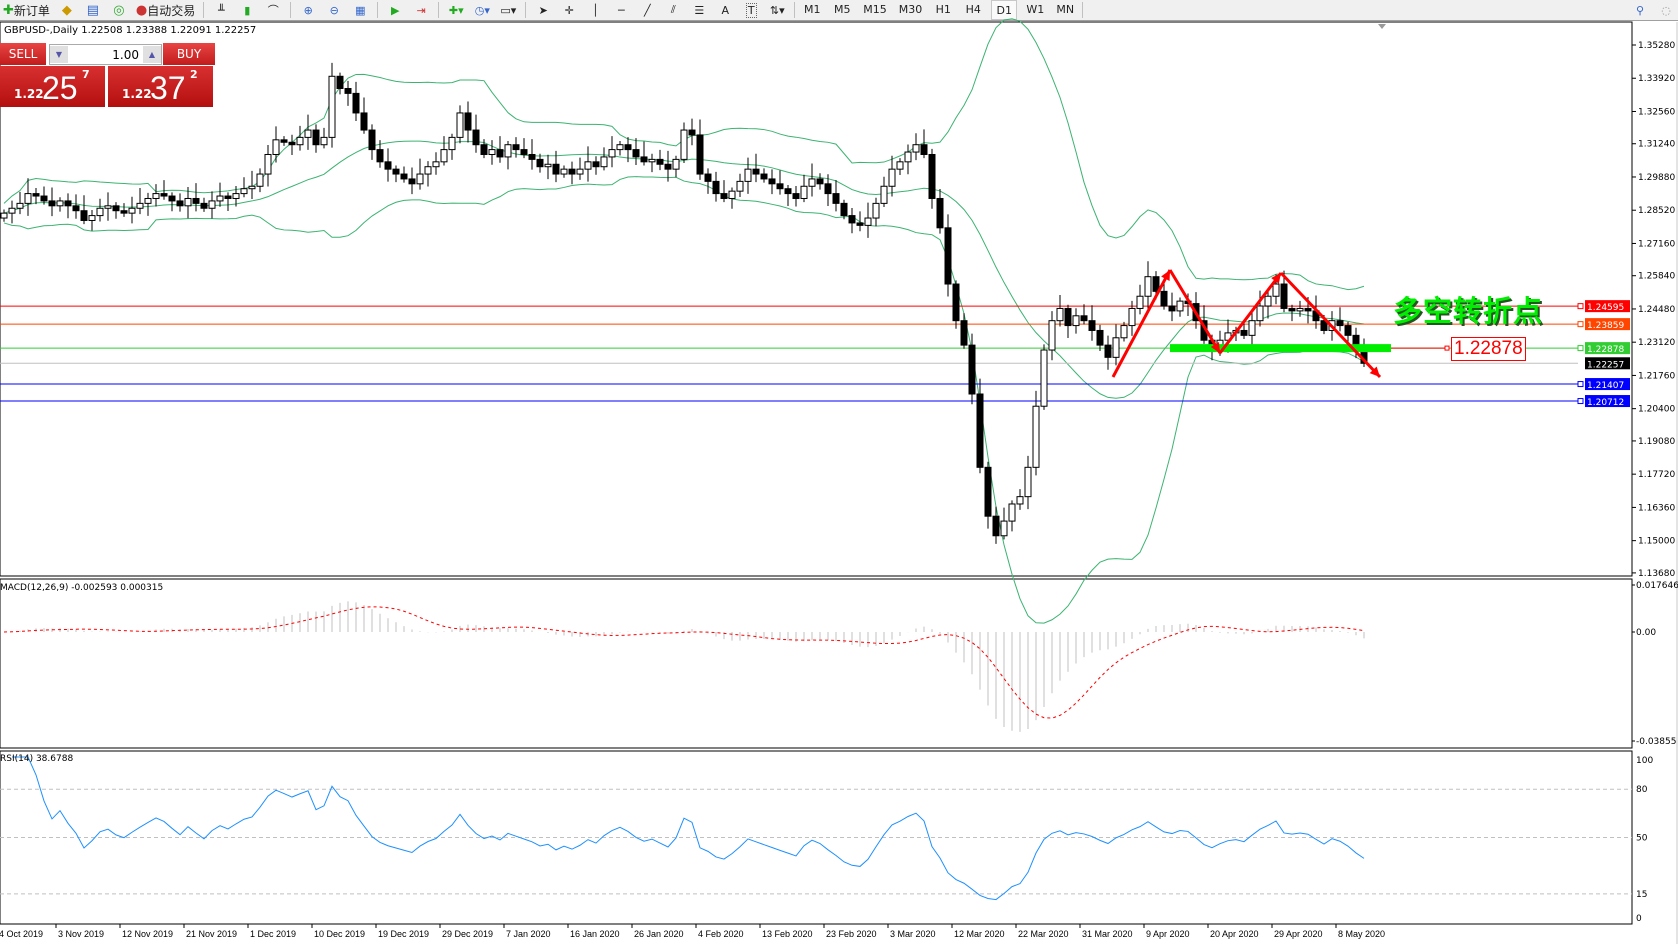 The width and height of the screenshot is (1678, 944). I want to click on one-click-trading-panel: SELL ▼ 1.00 ▲ BUY 1.22 25 7 1.22 37 2, so click(107, 75).